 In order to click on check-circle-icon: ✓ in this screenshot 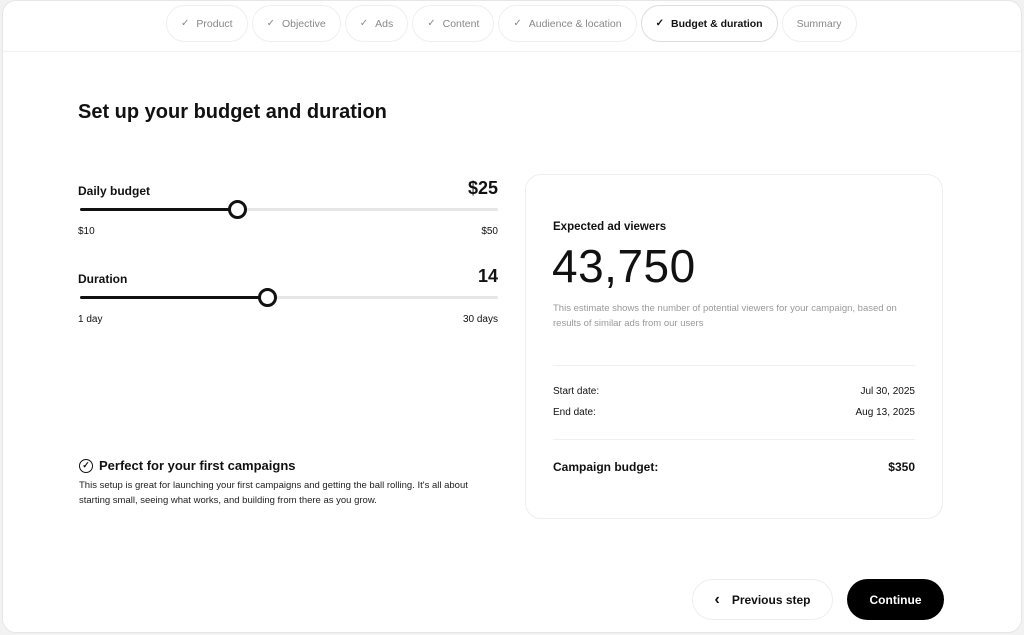, I will do `click(86, 465)`.